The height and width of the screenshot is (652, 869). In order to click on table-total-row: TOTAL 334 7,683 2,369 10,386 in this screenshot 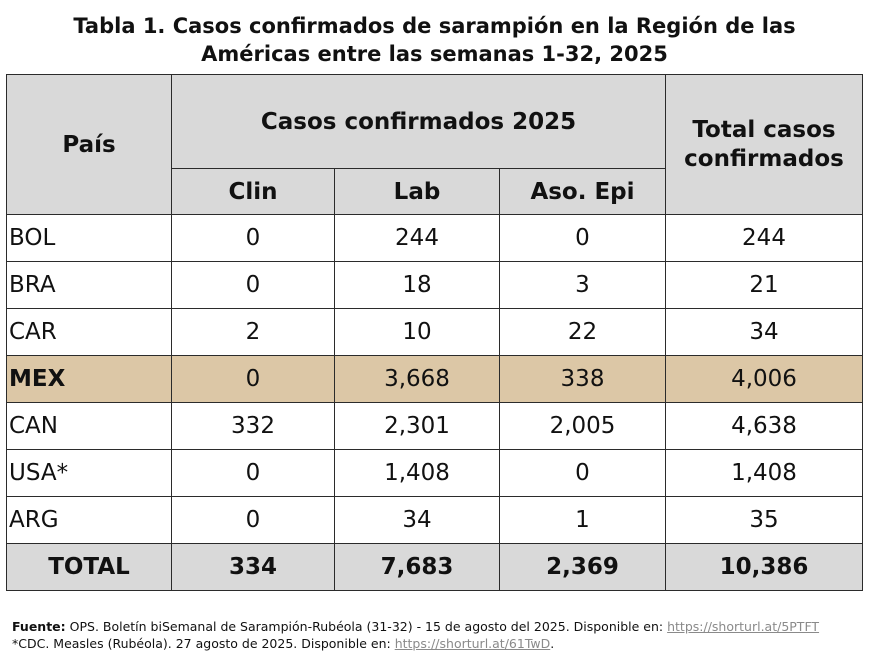, I will do `click(434, 567)`.